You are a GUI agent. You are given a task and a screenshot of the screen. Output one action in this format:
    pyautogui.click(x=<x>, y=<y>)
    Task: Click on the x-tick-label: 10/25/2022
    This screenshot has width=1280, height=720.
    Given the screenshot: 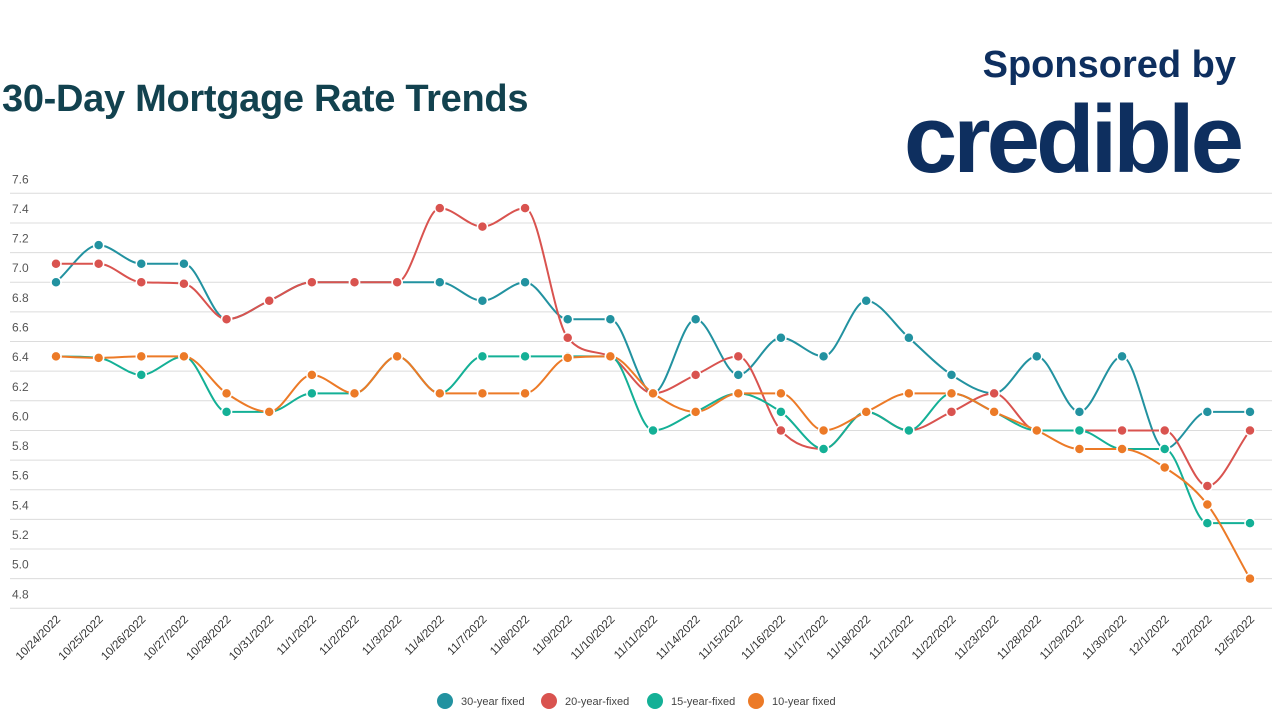 What is the action you would take?
    pyautogui.click(x=81, y=638)
    